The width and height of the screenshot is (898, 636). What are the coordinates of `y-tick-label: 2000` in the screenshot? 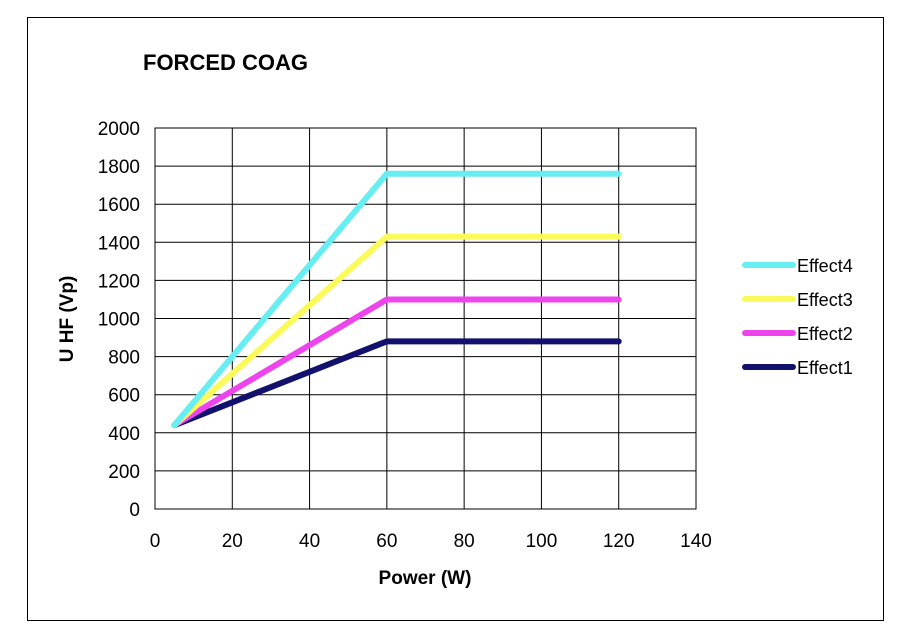 It's located at (119, 129).